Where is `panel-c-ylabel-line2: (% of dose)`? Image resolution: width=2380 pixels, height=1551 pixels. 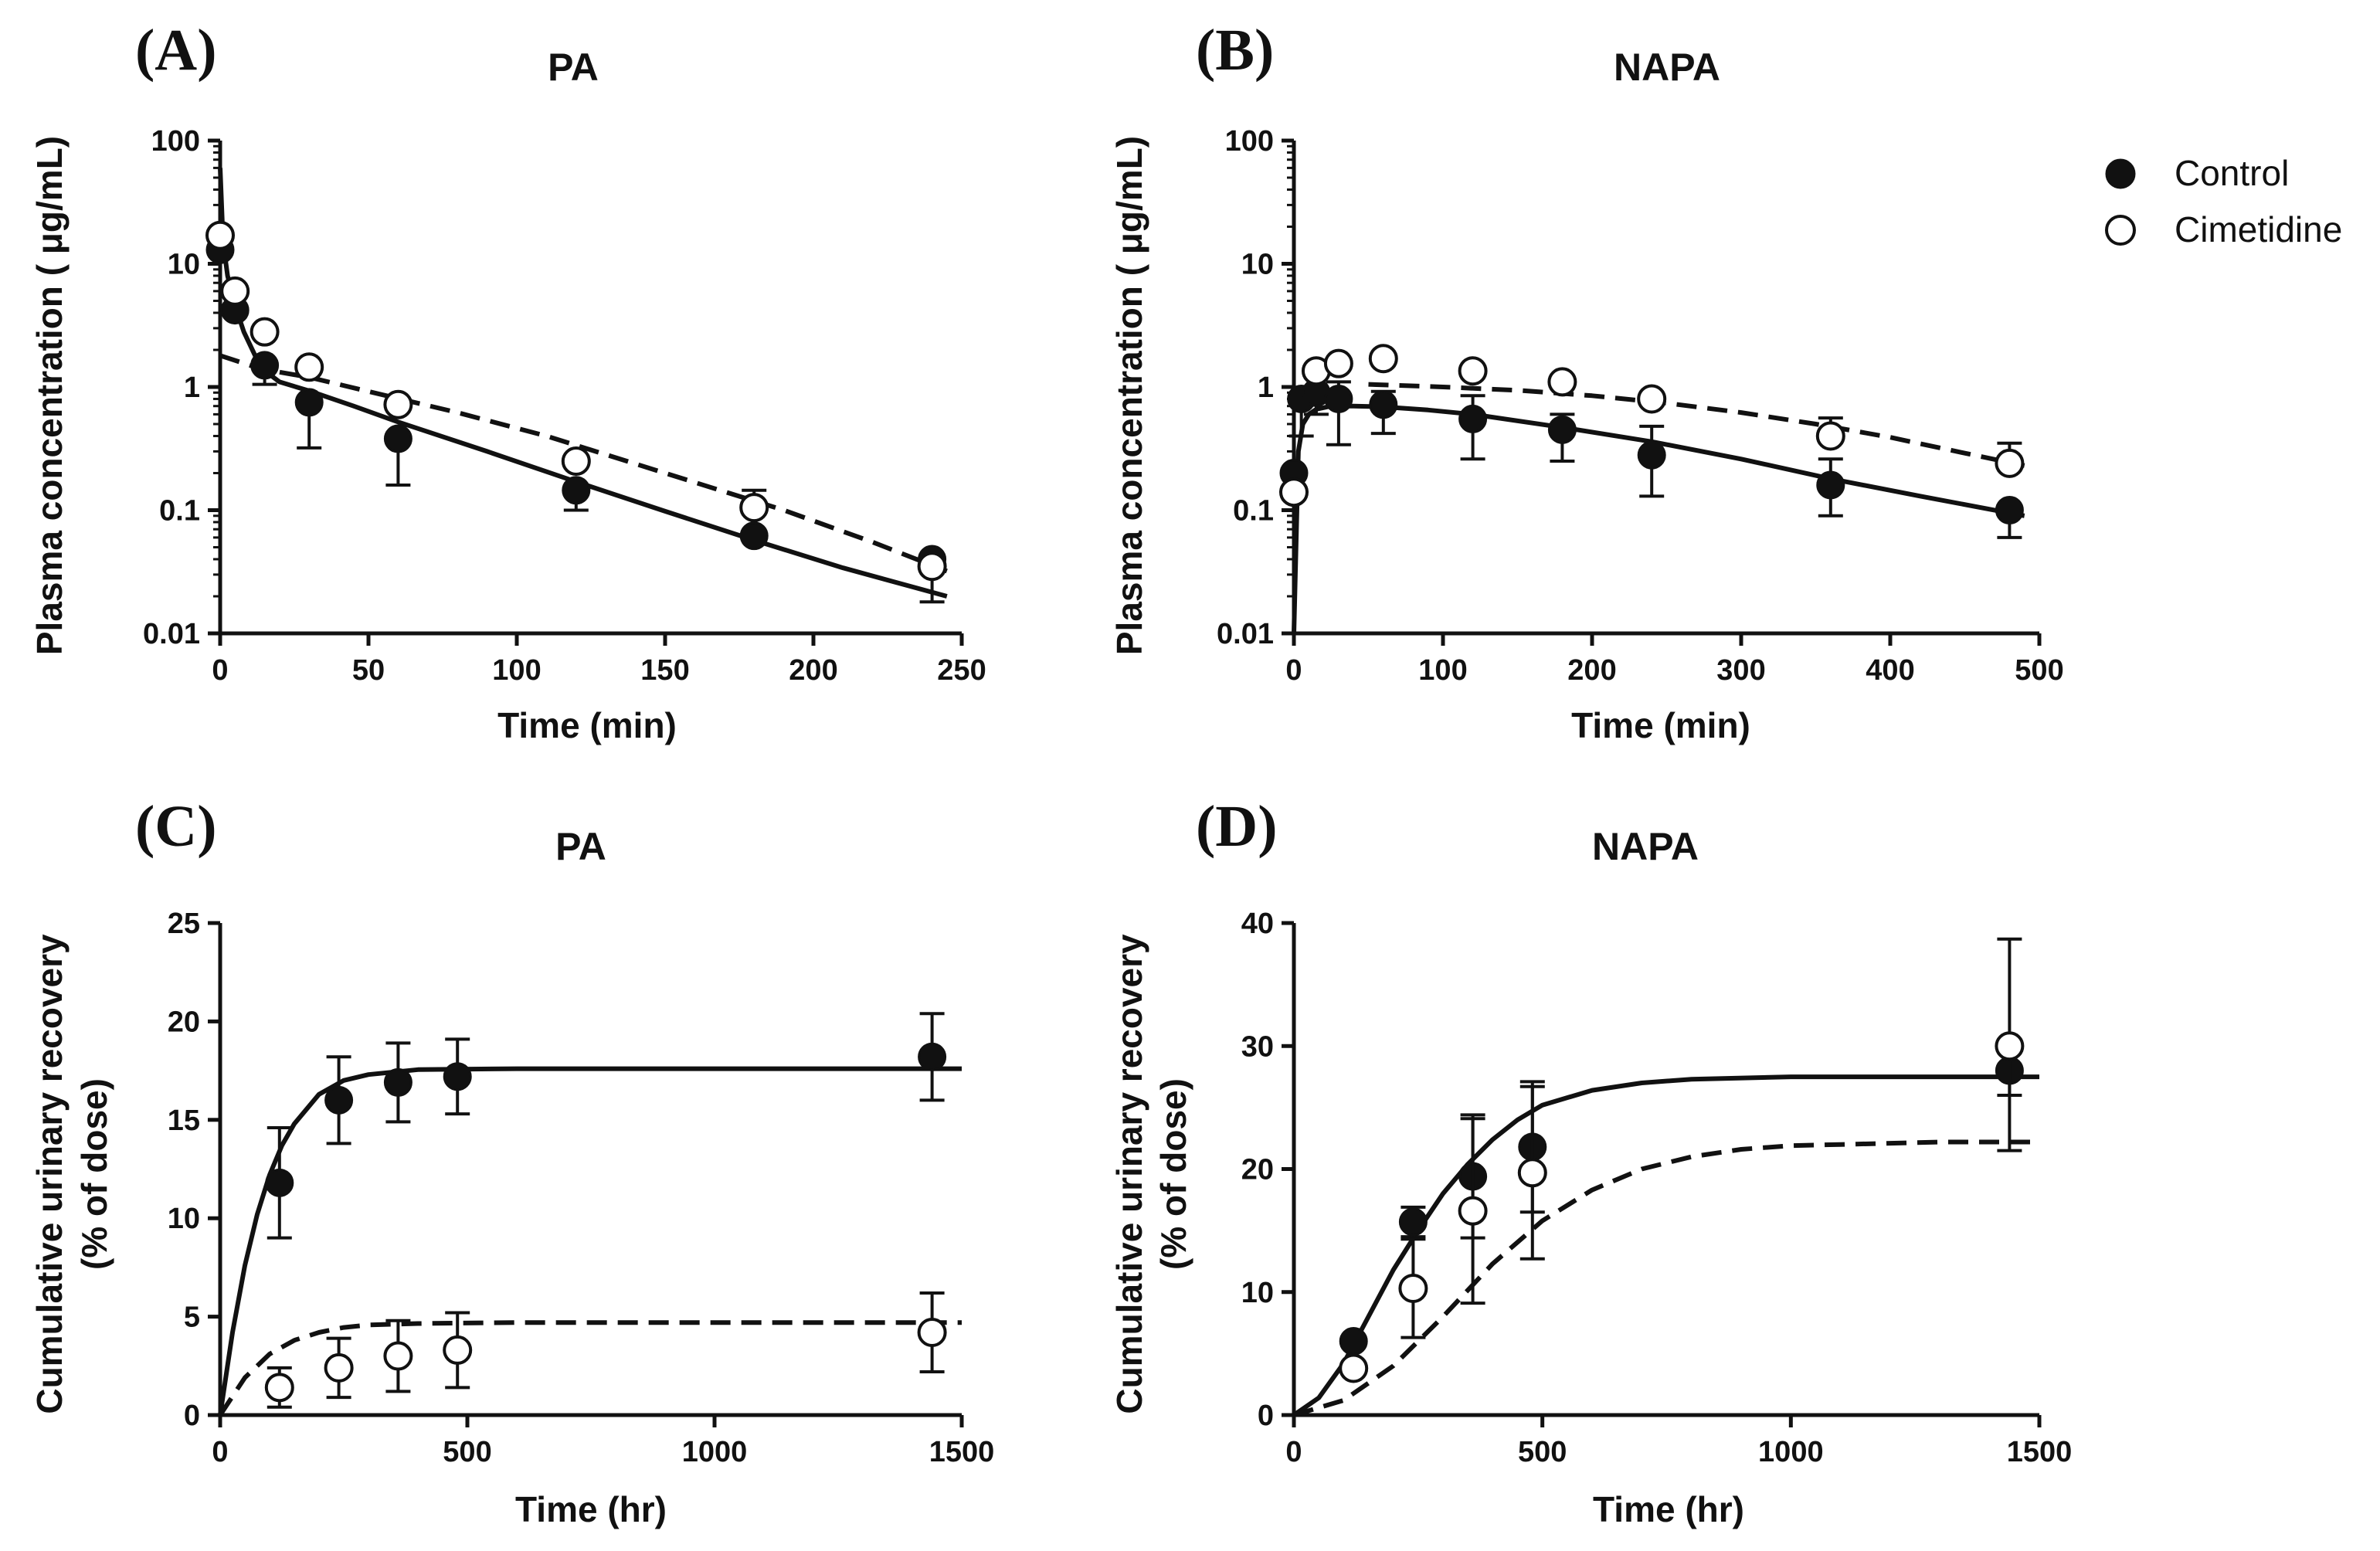 panel-c-ylabel-line2: (% of dose) is located at coordinates (94, 1174).